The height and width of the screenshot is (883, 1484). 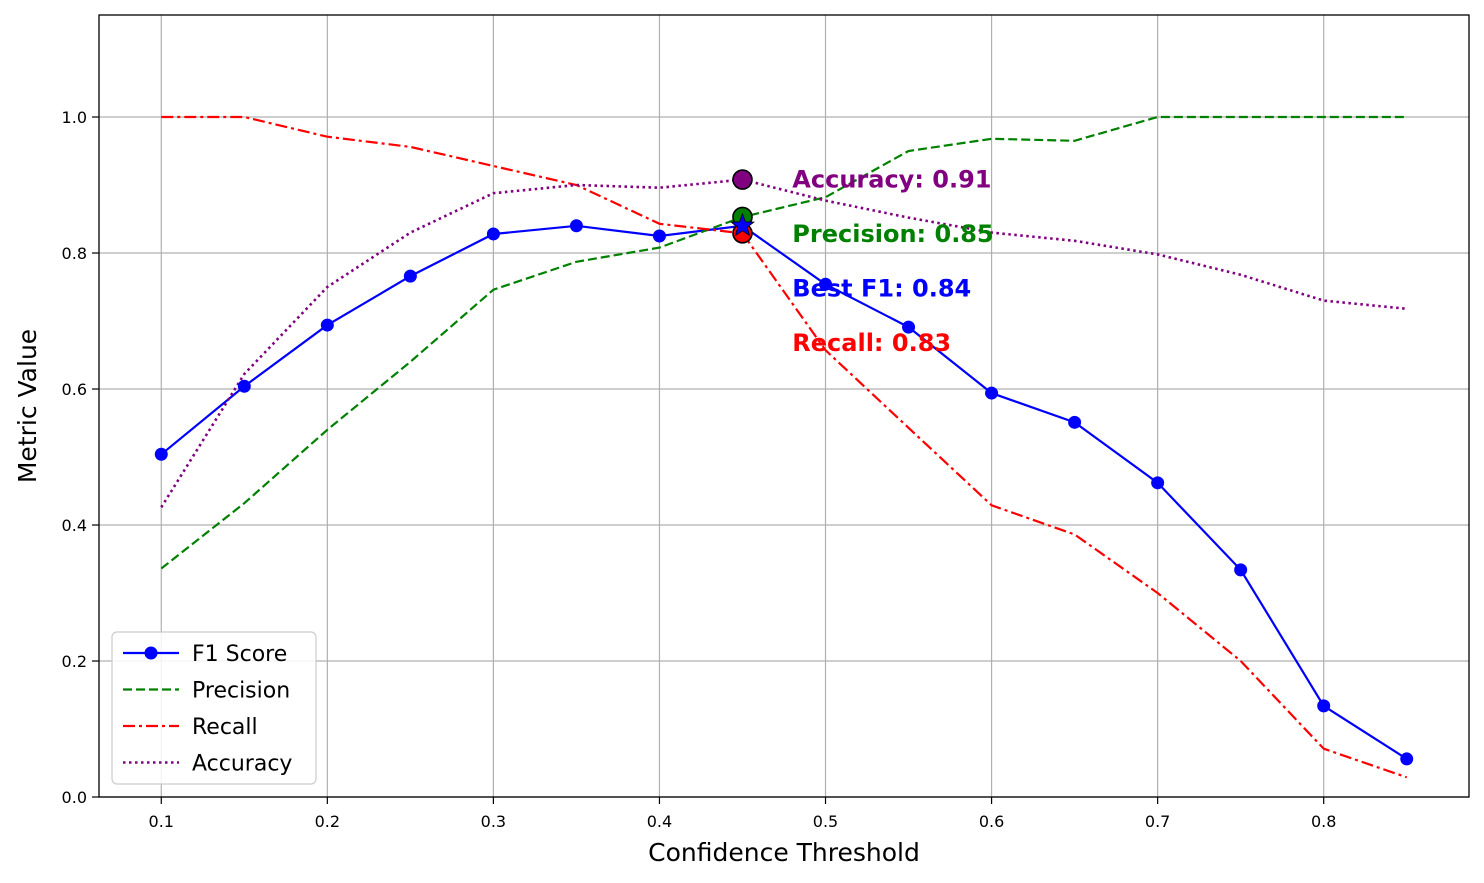 What do you see at coordinates (493, 821) in the screenshot?
I see `x-tick-label: 0.3` at bounding box center [493, 821].